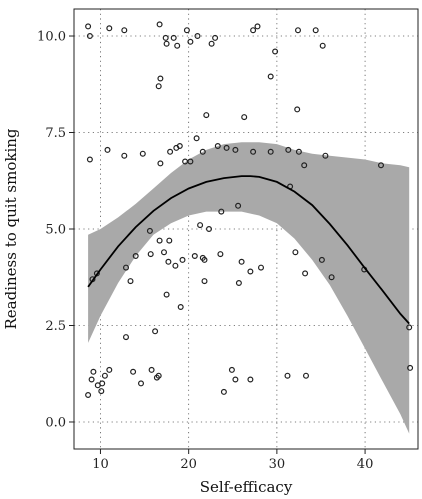  What do you see at coordinates (11, 228) in the screenshot?
I see `y-axis-label: Readiness to quit smoking` at bounding box center [11, 228].